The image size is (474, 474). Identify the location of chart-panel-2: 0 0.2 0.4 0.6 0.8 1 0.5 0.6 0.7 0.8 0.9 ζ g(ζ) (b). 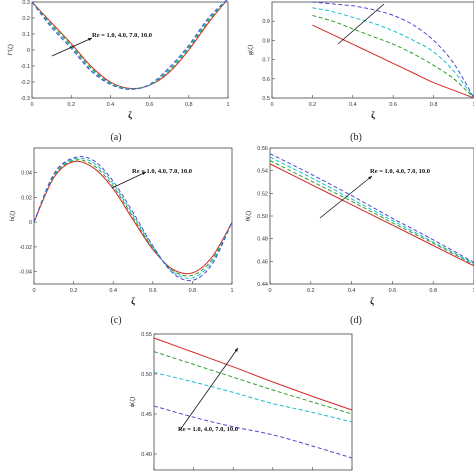
(360, 72).